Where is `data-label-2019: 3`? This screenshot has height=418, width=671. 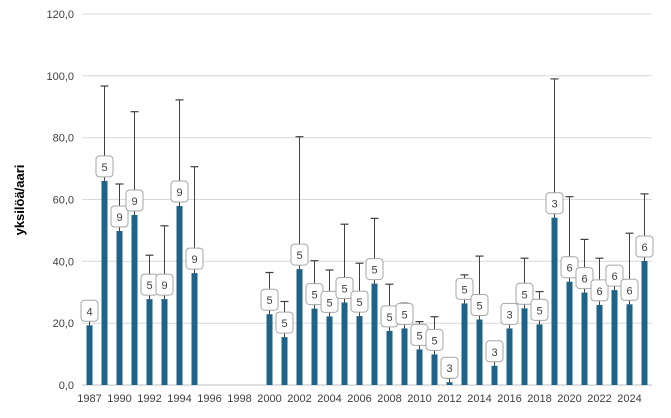
data-label-2019: 3 is located at coordinates (554, 203).